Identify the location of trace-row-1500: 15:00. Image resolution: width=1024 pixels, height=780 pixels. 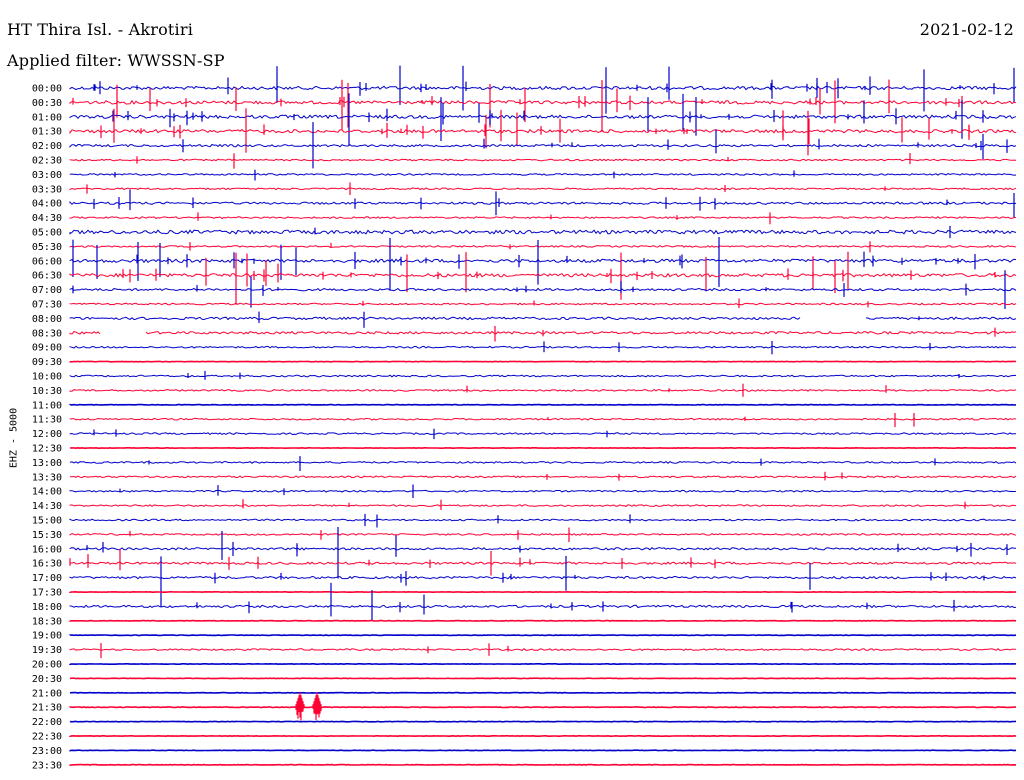
(524, 520).